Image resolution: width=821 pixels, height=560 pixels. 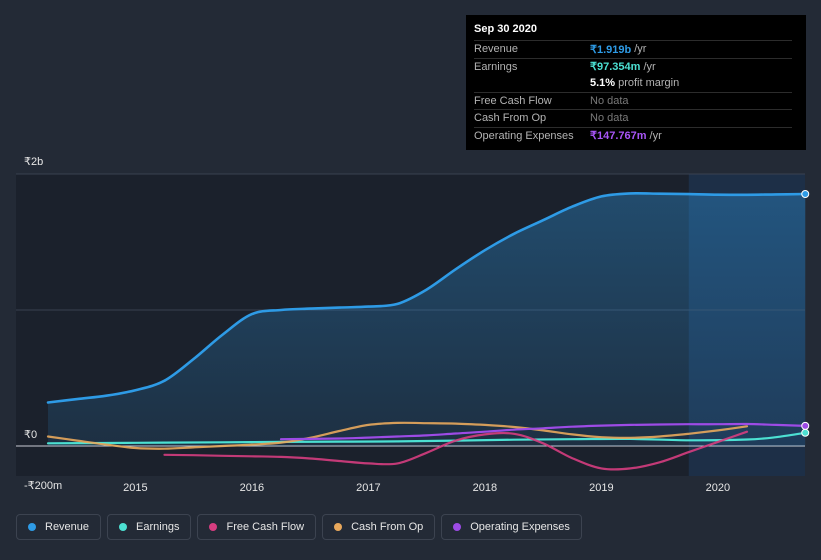 What do you see at coordinates (805, 432) in the screenshot?
I see `earnings-end-point` at bounding box center [805, 432].